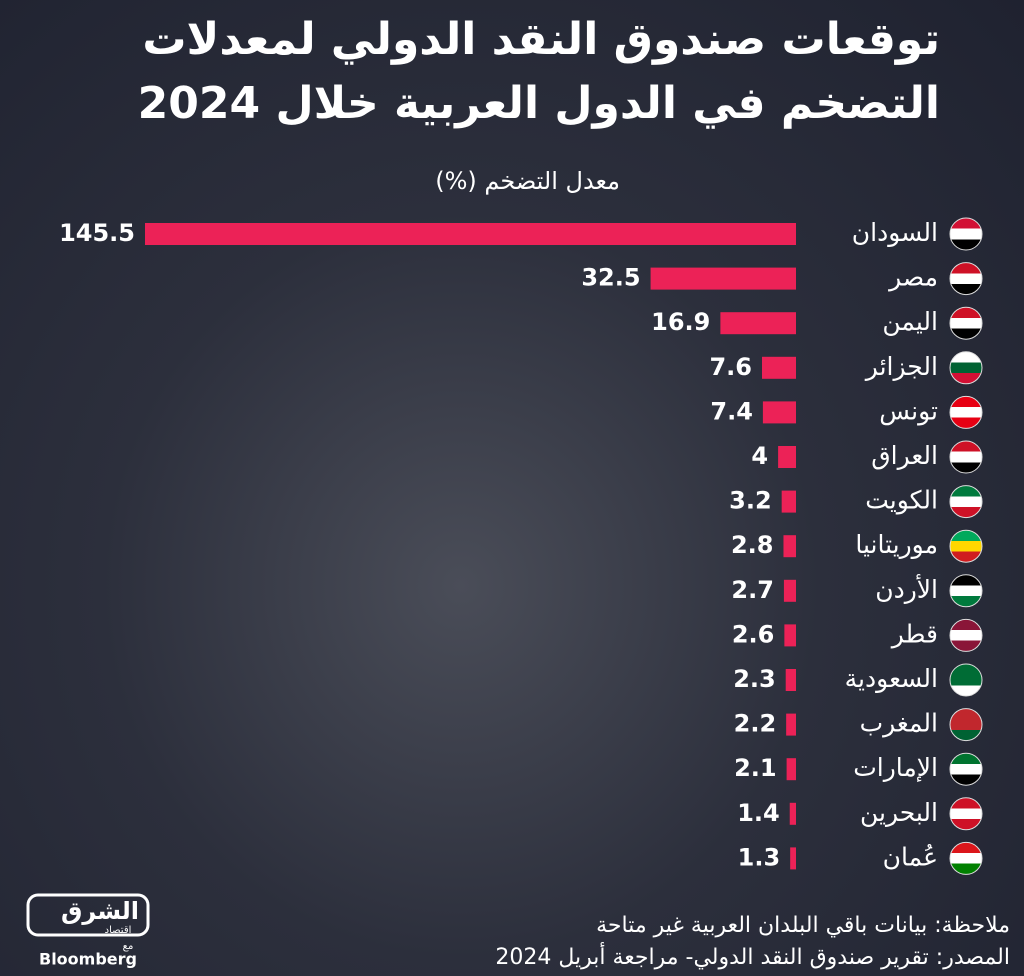  What do you see at coordinates (910, 856) in the screenshot?
I see `category-label: عُمان` at bounding box center [910, 856].